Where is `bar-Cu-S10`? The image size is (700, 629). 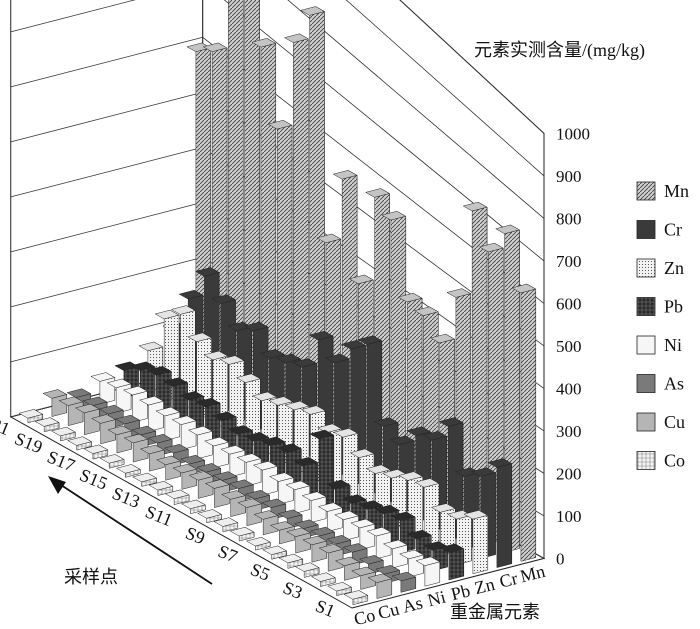 bar-Cu-S10 is located at coordinates (234, 503).